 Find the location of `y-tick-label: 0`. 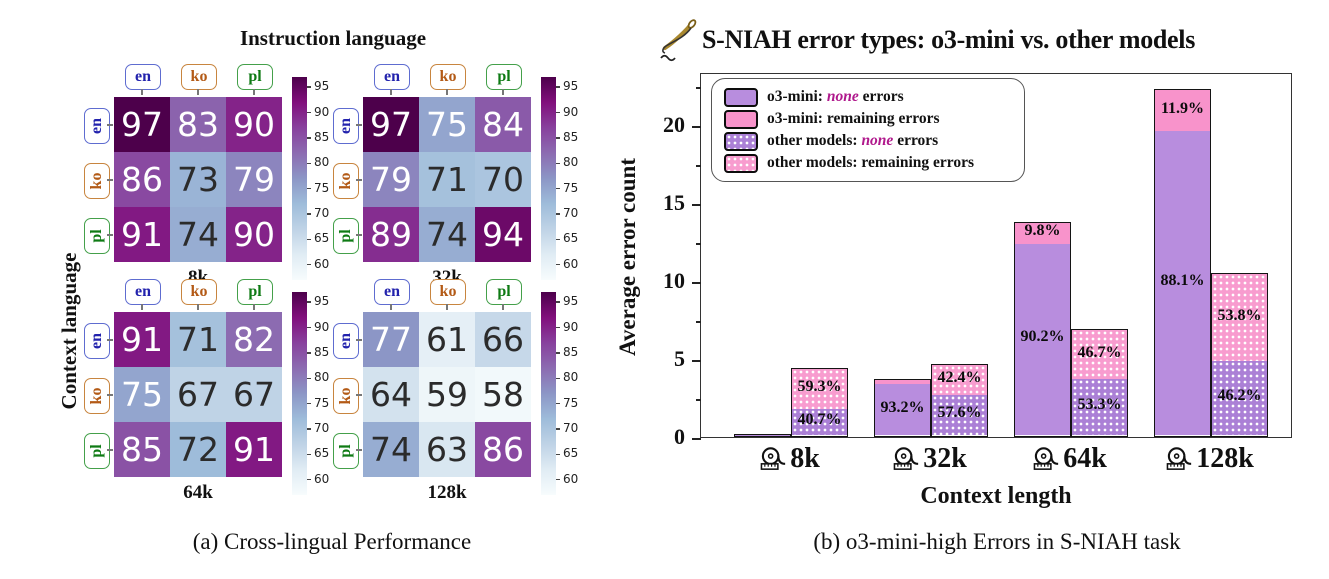

y-tick-label: 0 is located at coordinates (679, 436).